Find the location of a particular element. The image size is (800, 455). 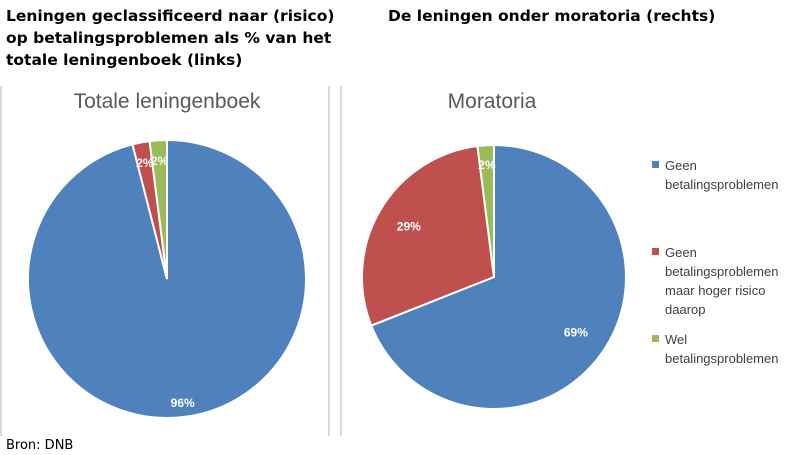

data-label: 29% is located at coordinates (409, 227).